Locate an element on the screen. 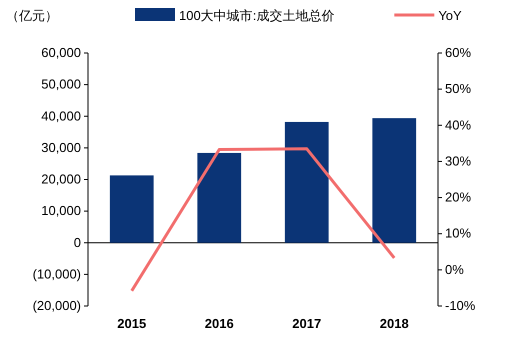 The image size is (505, 350). y-tick-label: 30,000 is located at coordinates (61, 147).